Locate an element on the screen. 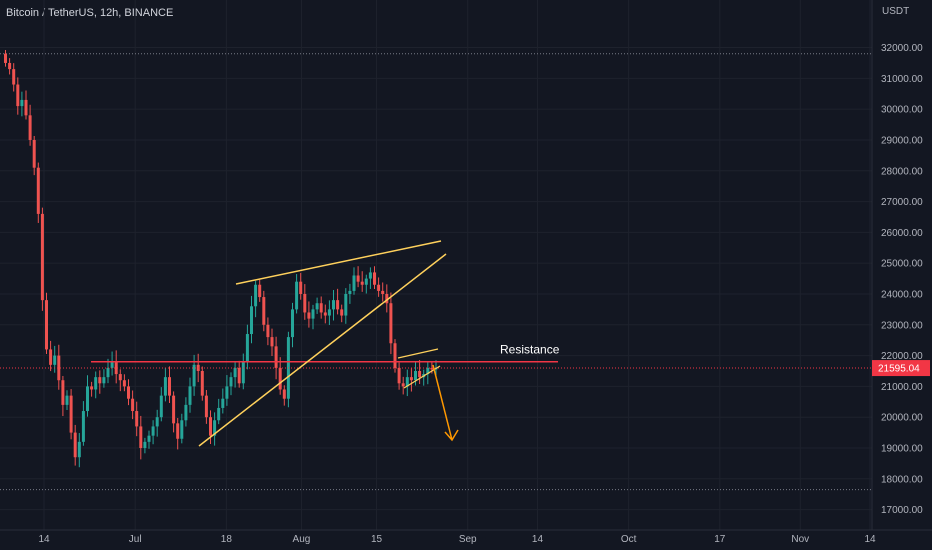  price-tick-label: 22000.00 is located at coordinates (902, 356).